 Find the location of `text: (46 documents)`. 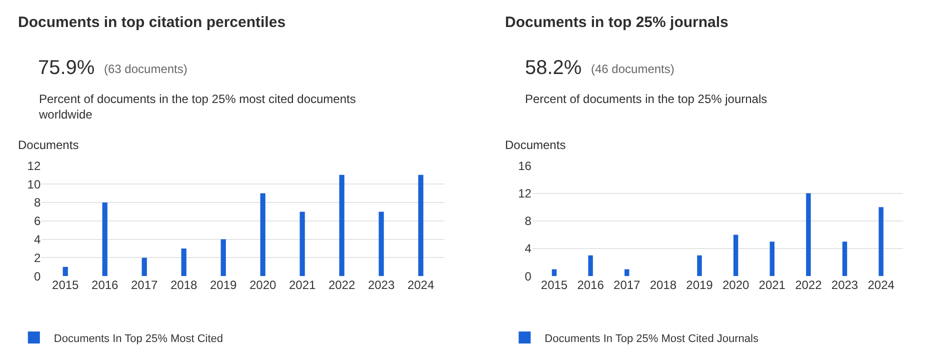

text: (46 documents) is located at coordinates (632, 69).